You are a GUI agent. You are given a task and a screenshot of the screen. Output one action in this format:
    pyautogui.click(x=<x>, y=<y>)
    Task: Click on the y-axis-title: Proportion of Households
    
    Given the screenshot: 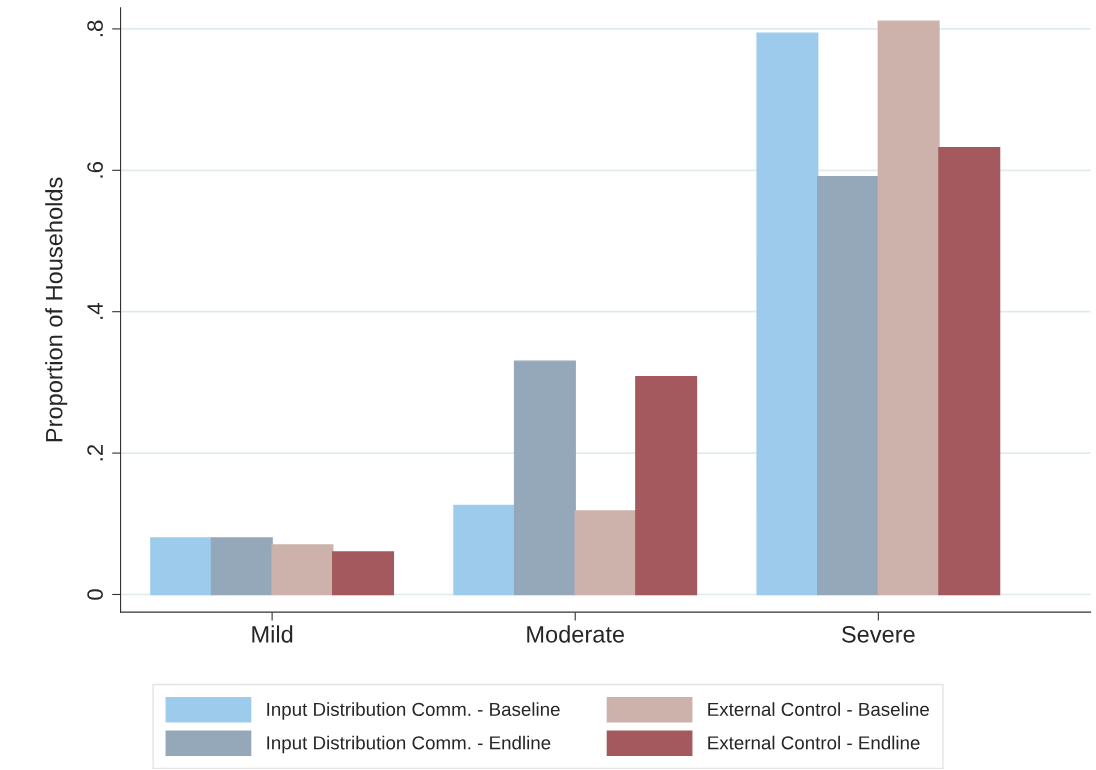 What is the action you would take?
    pyautogui.click(x=56, y=309)
    